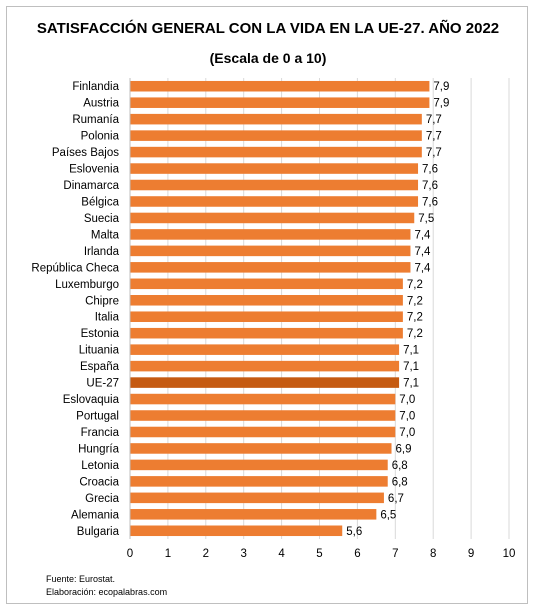 The height and width of the screenshot is (612, 536). I want to click on x-tick-label: 7, so click(395, 554).